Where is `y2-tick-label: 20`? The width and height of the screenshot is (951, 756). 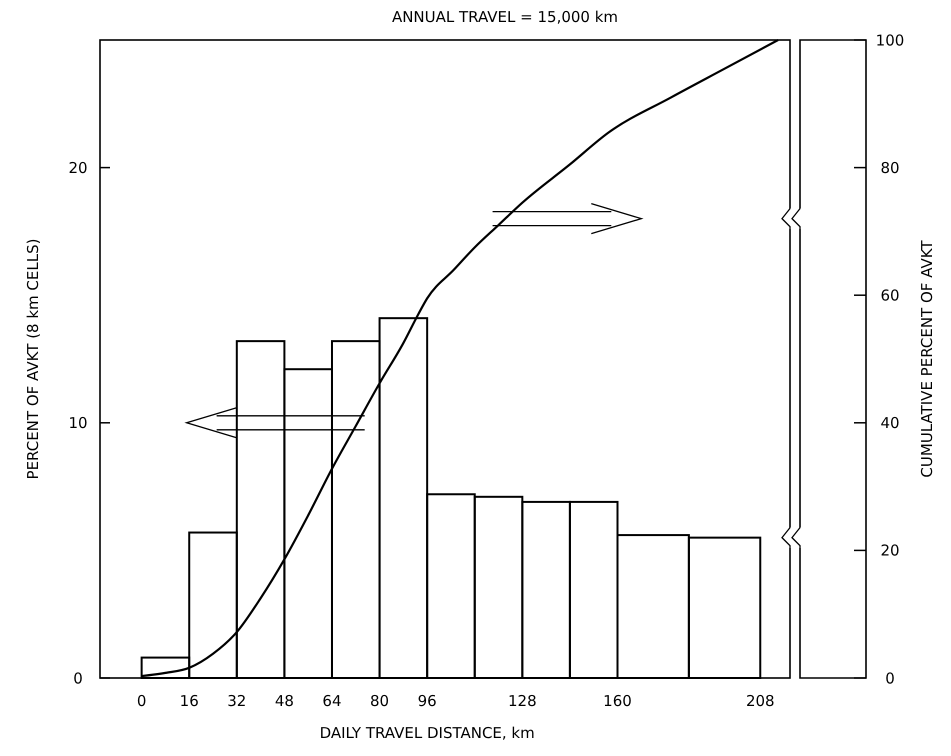
y2-tick-label: 20 is located at coordinates (890, 551).